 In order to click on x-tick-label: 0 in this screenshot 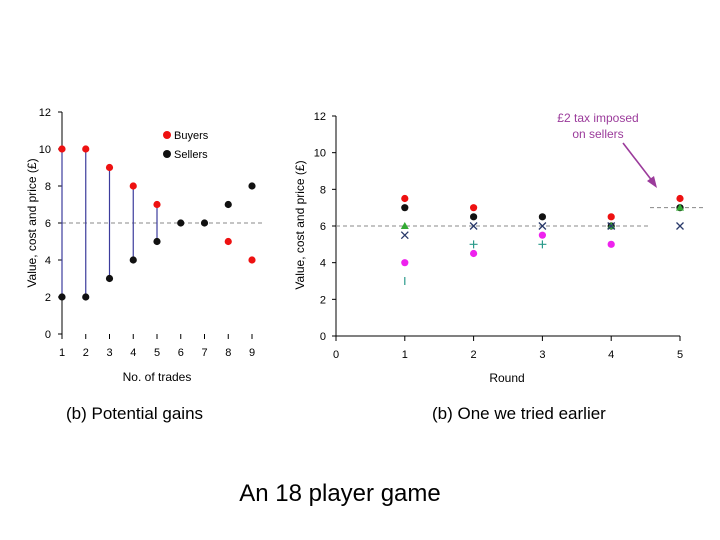, I will do `click(336, 355)`.